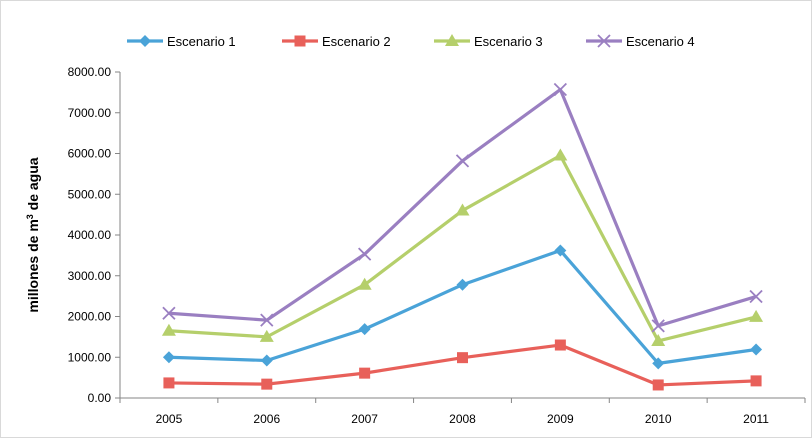 This screenshot has width=812, height=438. What do you see at coordinates (90, 235) in the screenshot?
I see `y-tick-label: 4000.00` at bounding box center [90, 235].